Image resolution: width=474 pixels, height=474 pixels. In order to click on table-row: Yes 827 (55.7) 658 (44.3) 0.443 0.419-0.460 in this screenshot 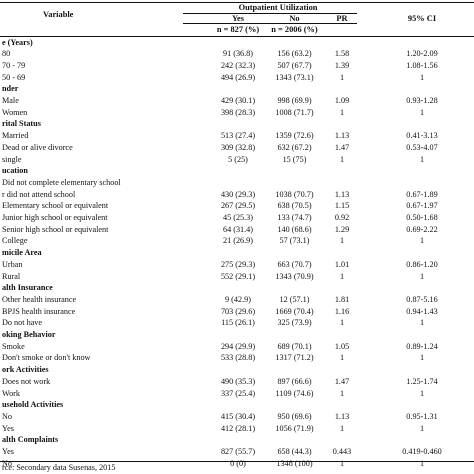, I will do `click(237, 452)`.